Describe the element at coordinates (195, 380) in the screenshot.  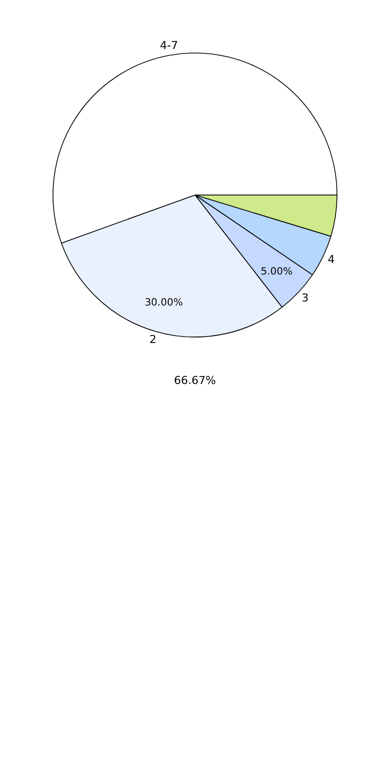
I see `text: 66.67%` at that location.